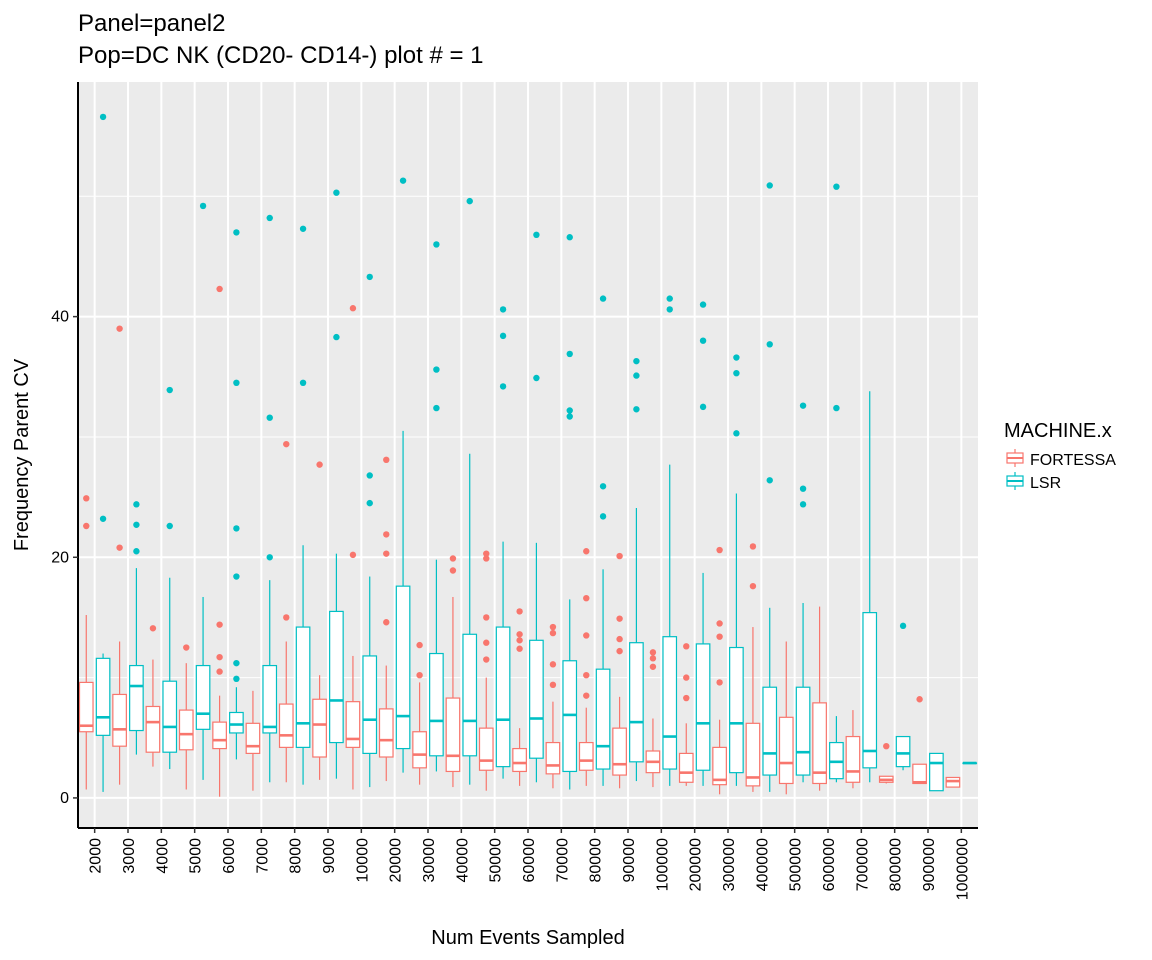 Image resolution: width=1152 pixels, height=960 pixels. I want to click on y-axis-title: Frequency Parent CV, so click(22, 454).